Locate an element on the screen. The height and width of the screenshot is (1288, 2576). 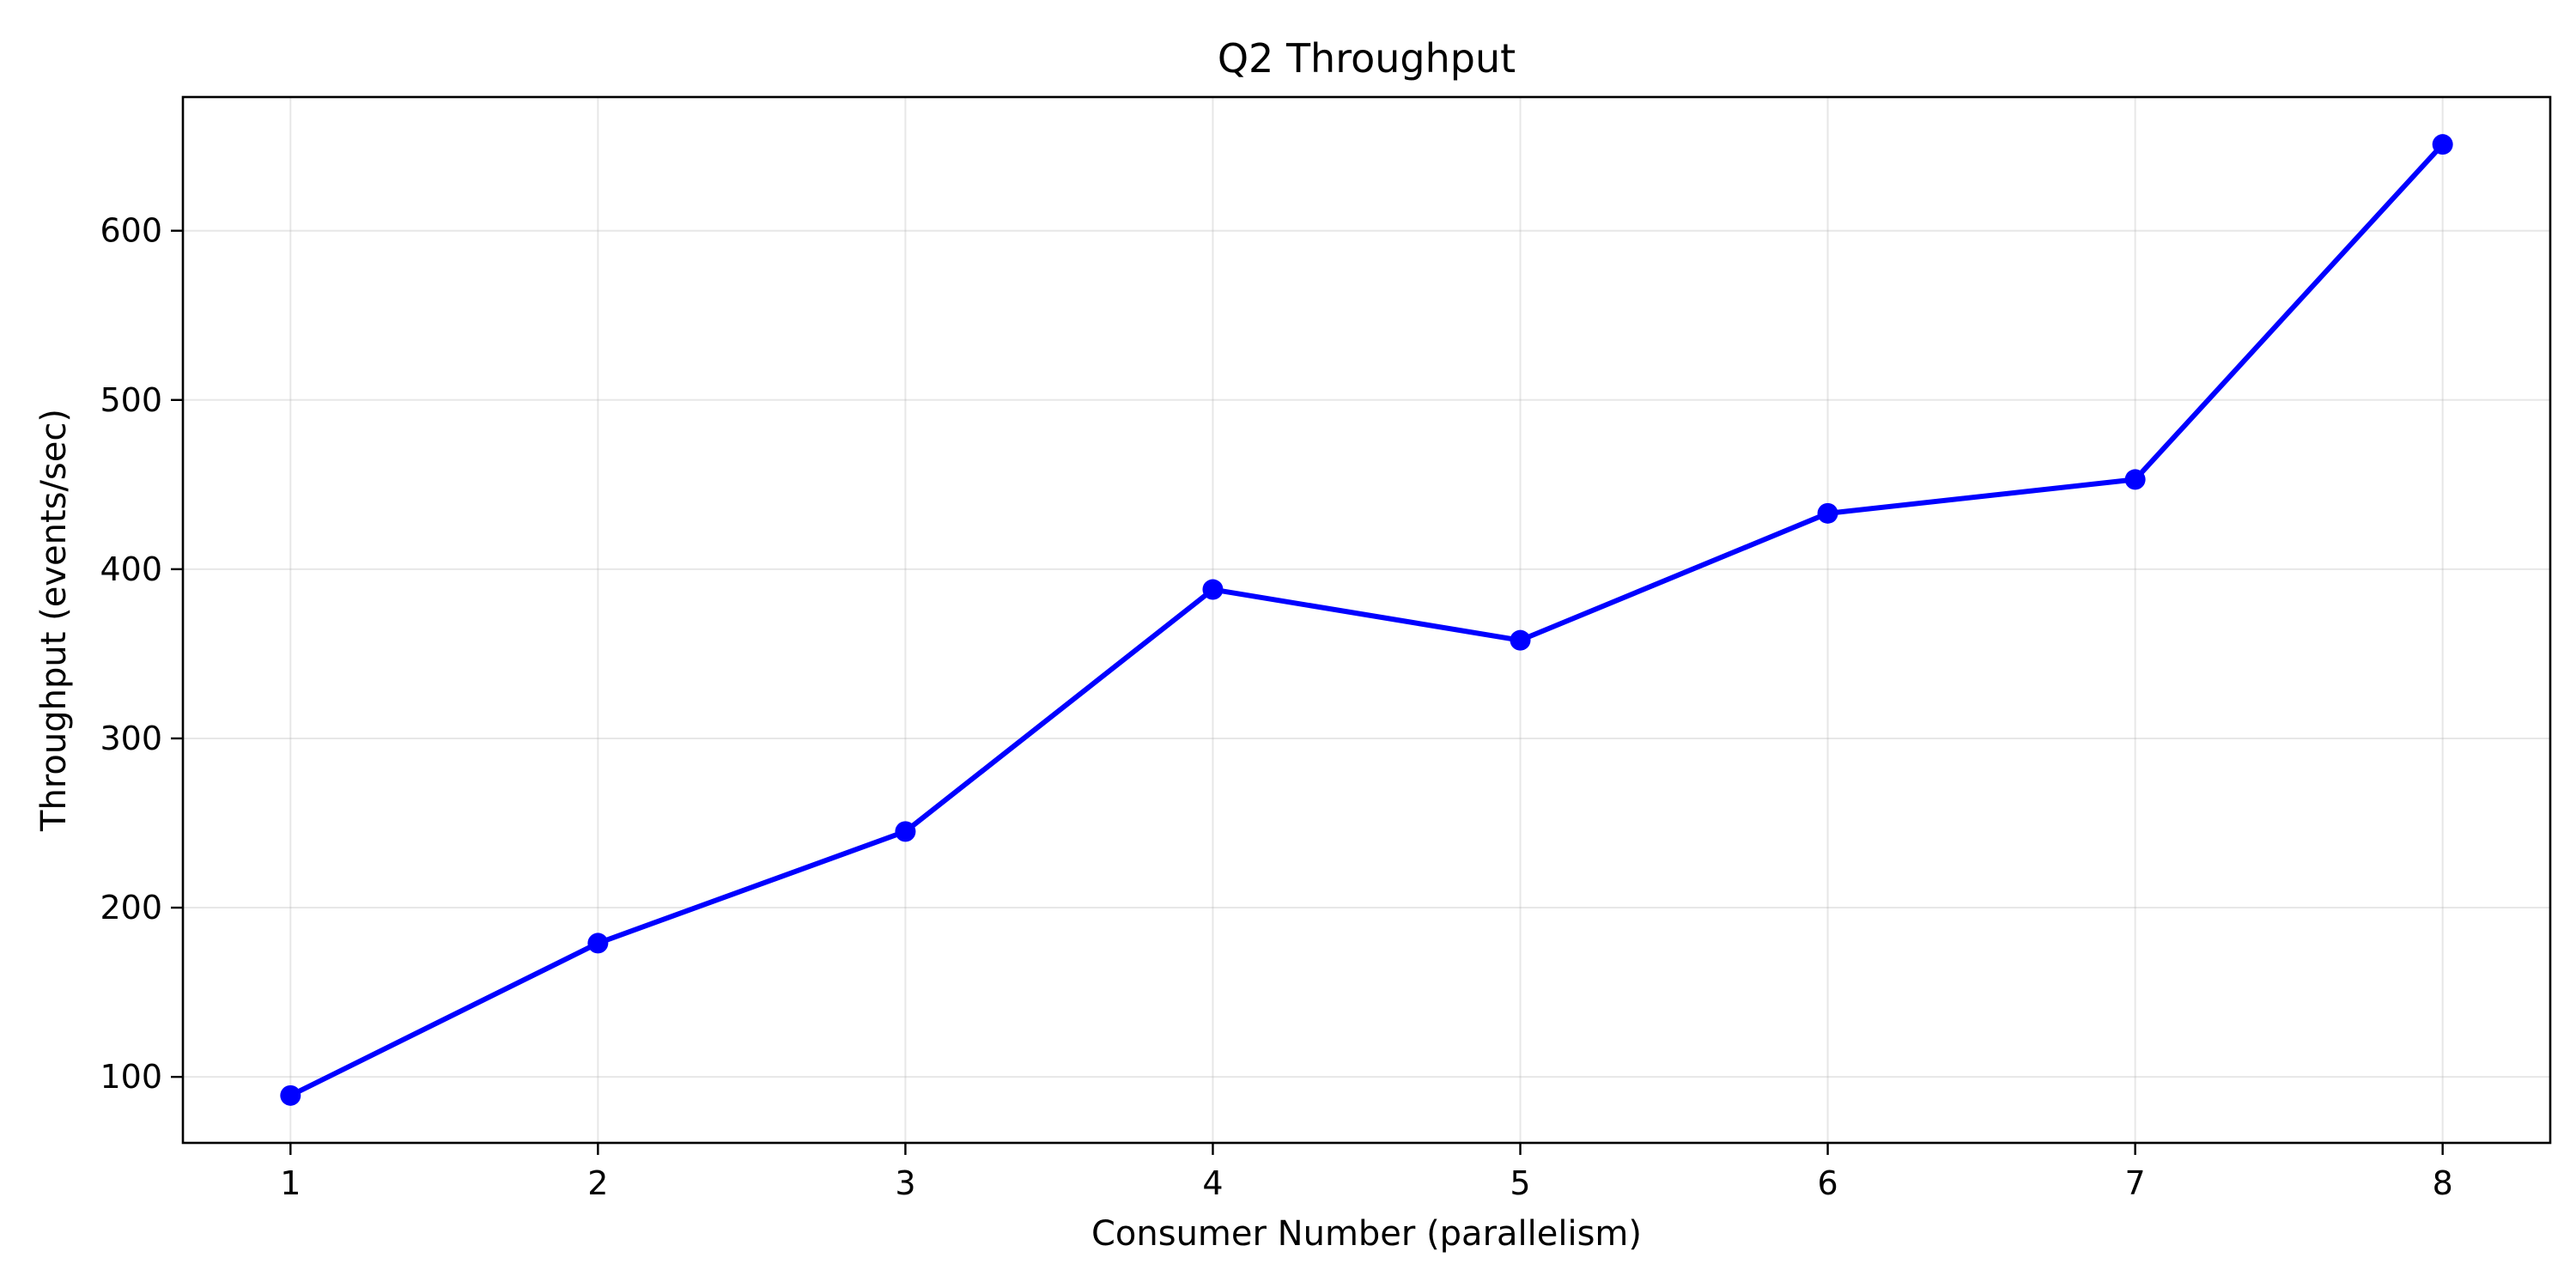
x-tick-label: 7 is located at coordinates (2135, 1183).